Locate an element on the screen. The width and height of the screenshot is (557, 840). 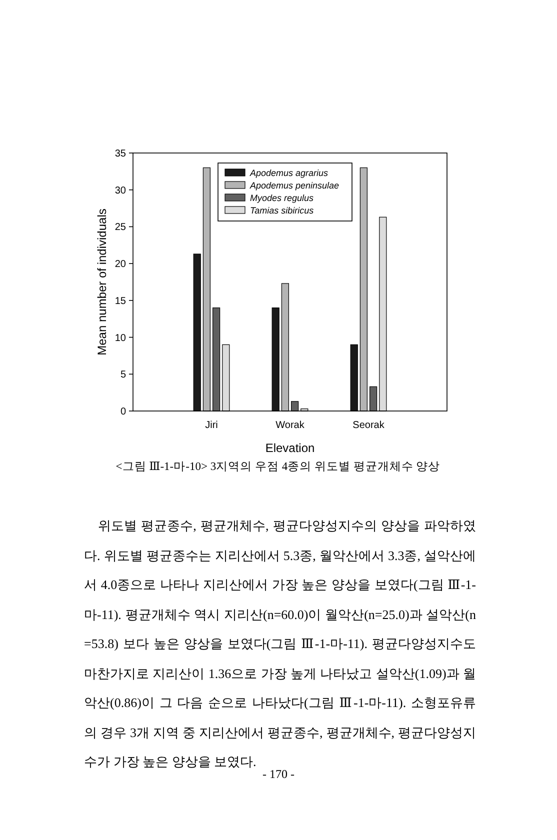
y-axis-title: Mean number of individuals is located at coordinates (102, 282).